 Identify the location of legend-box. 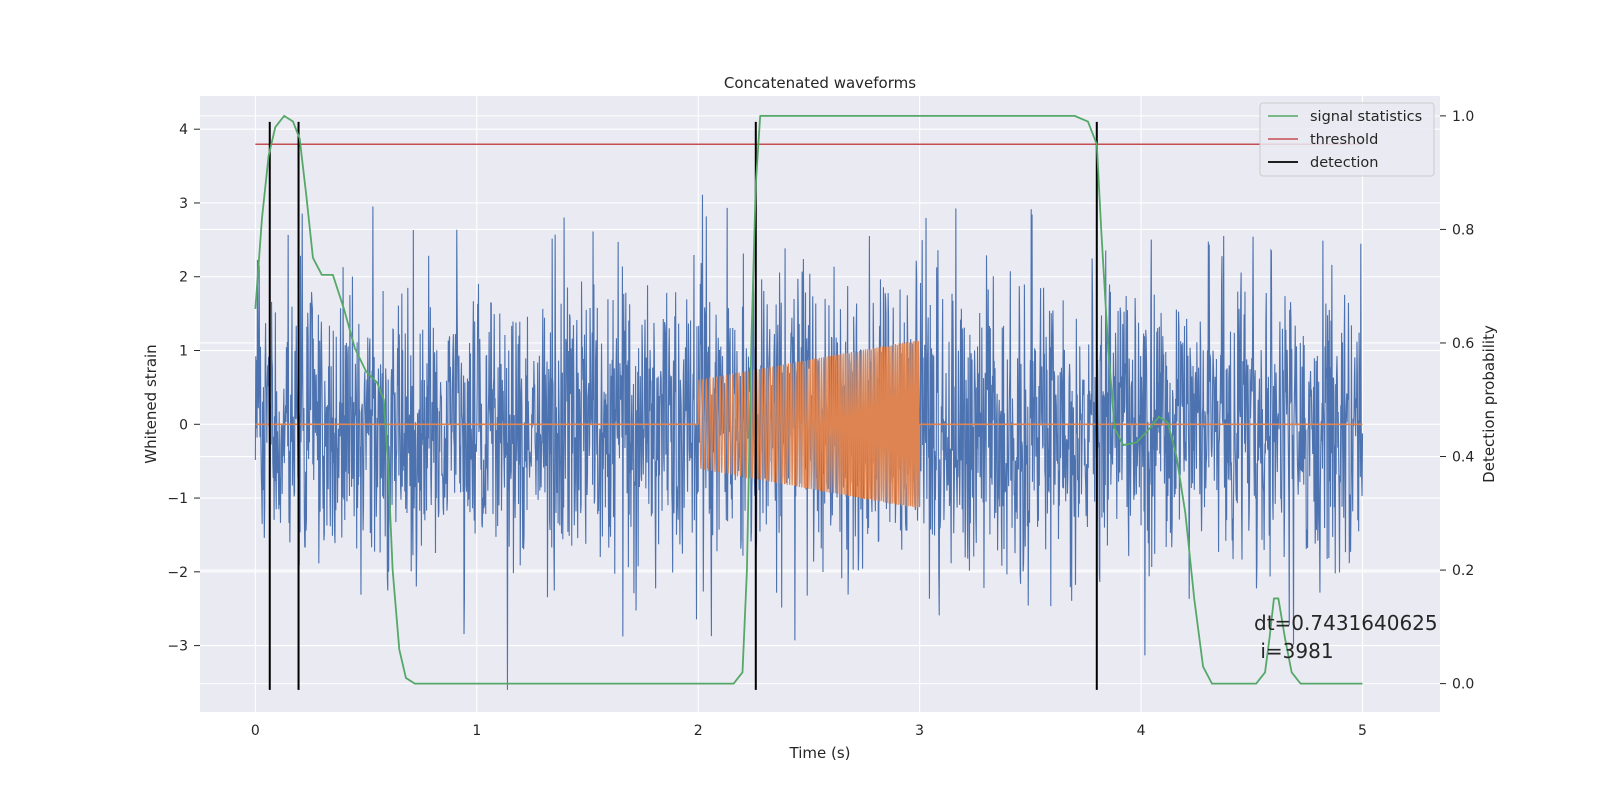
(1347, 139).